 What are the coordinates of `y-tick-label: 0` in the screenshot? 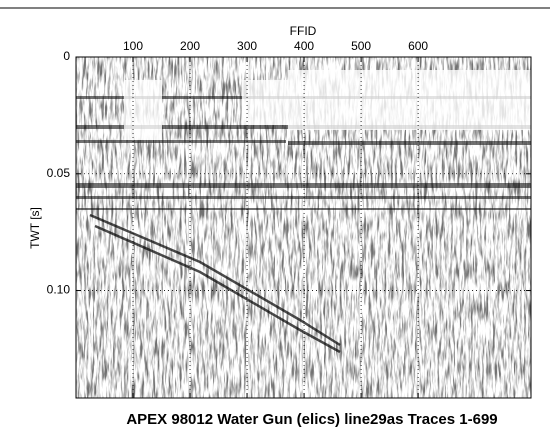 It's located at (66, 56).